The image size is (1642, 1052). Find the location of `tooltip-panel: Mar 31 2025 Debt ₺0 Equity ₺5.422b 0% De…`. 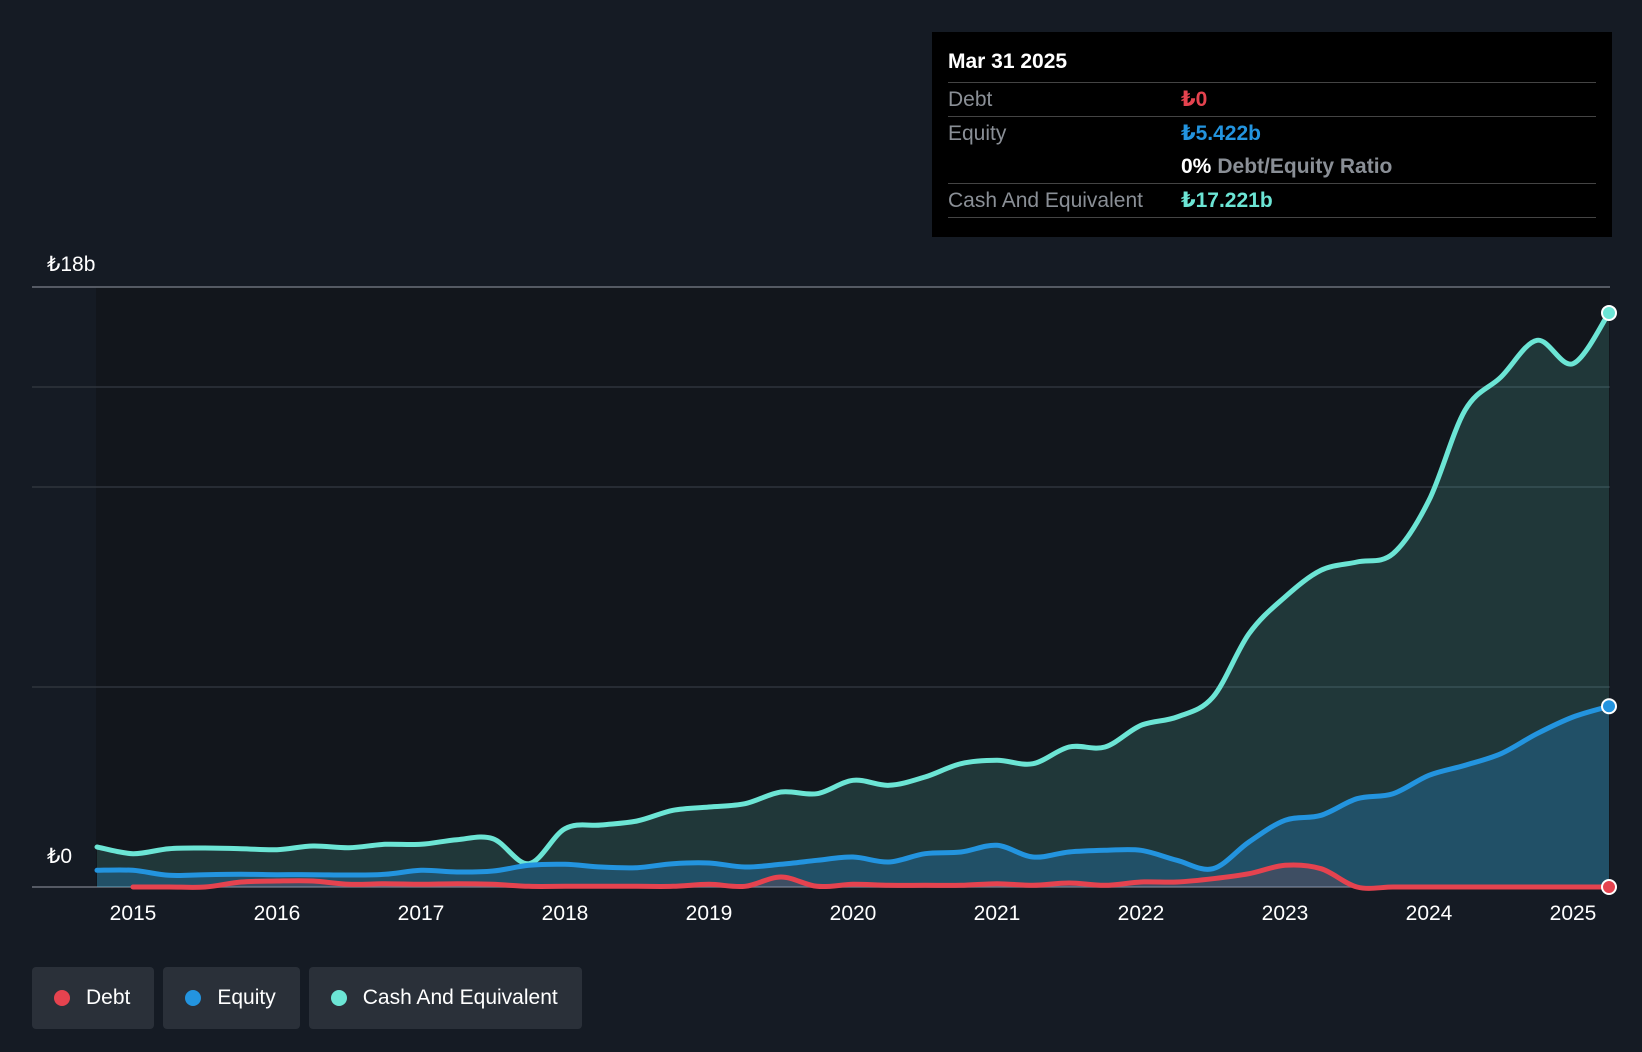

tooltip-panel: Mar 31 2025 Debt ₺0 Equity ₺5.422b 0% De… is located at coordinates (1272, 134).